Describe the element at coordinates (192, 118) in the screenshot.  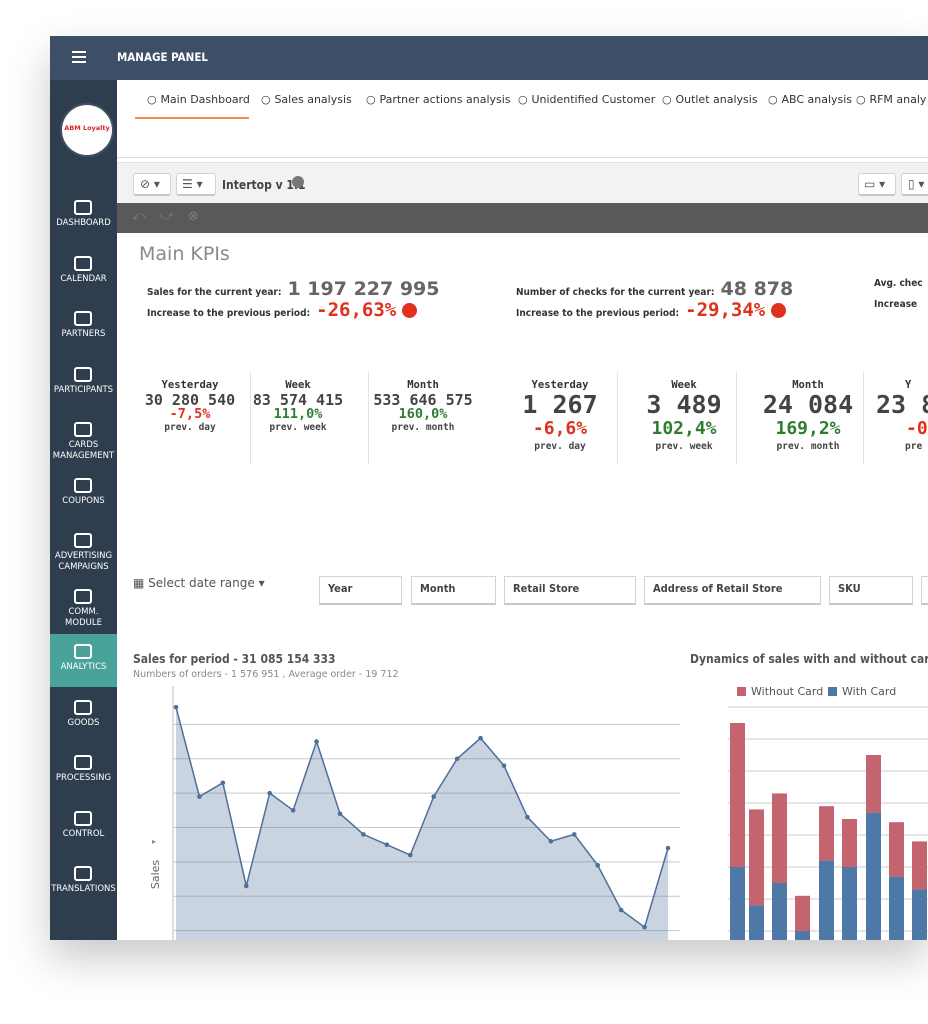
I see `tab-underline` at that location.